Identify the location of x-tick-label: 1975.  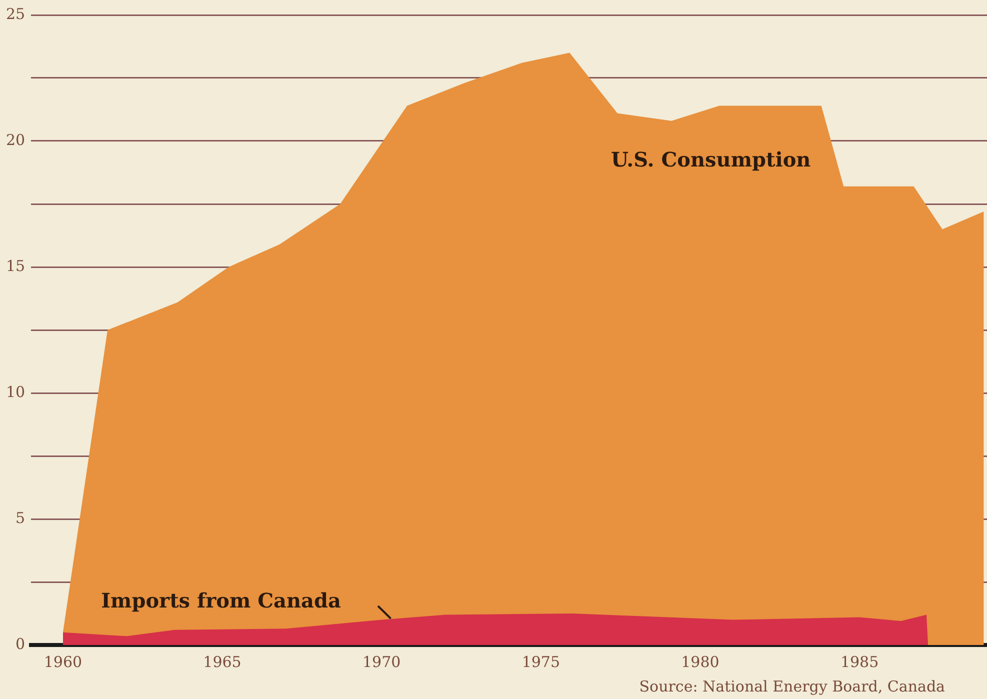
(541, 661).